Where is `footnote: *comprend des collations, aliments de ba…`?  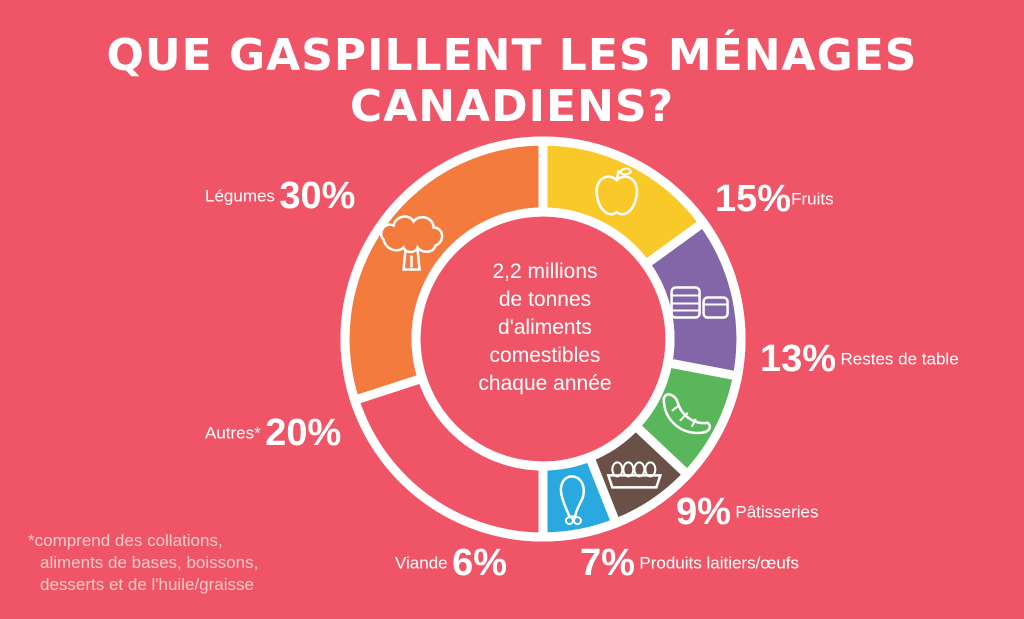 footnote: *comprend des collations, aliments de ba… is located at coordinates (178, 563).